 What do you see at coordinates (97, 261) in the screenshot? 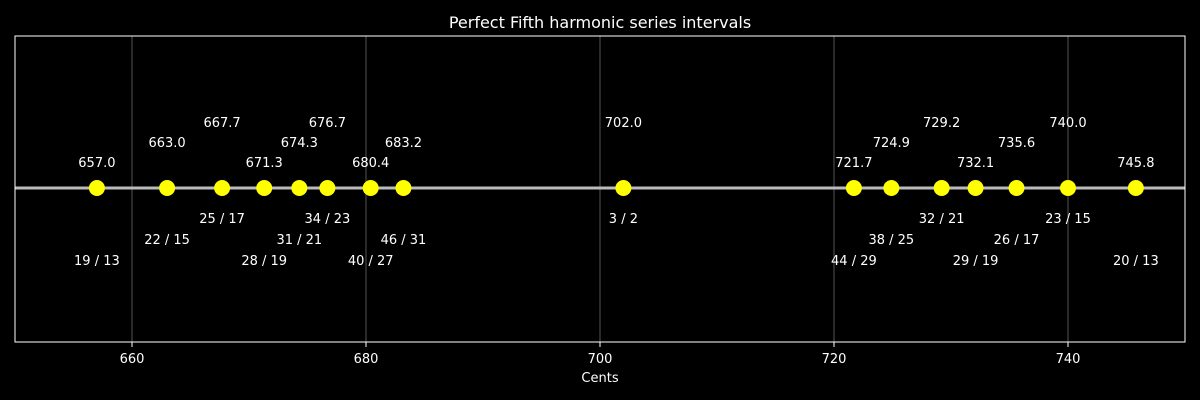
I see `ratio-label: 19 / 13` at bounding box center [97, 261].